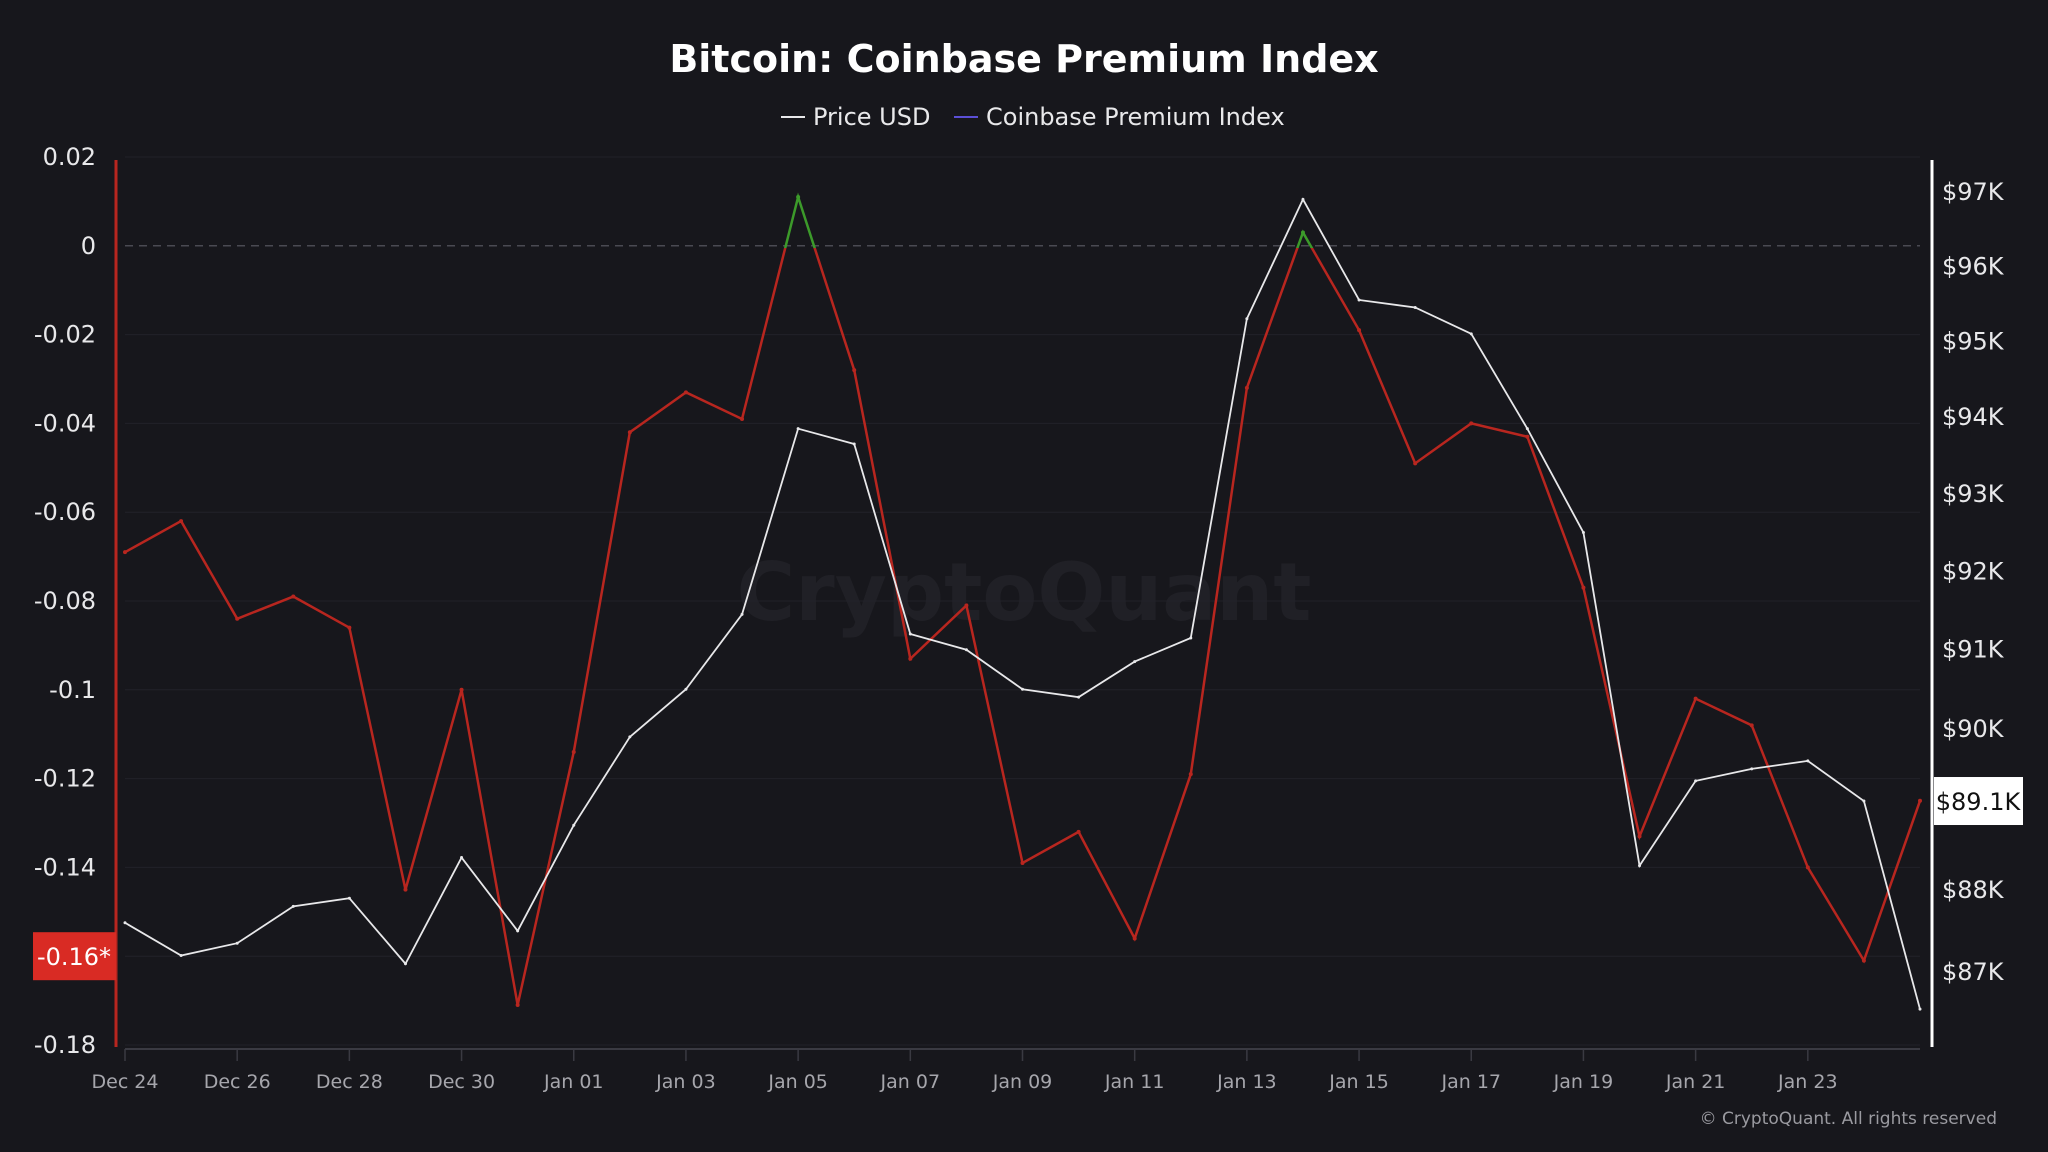 The height and width of the screenshot is (1152, 2048). What do you see at coordinates (1807, 1082) in the screenshot?
I see `x-tick-label: Jan 23` at bounding box center [1807, 1082].